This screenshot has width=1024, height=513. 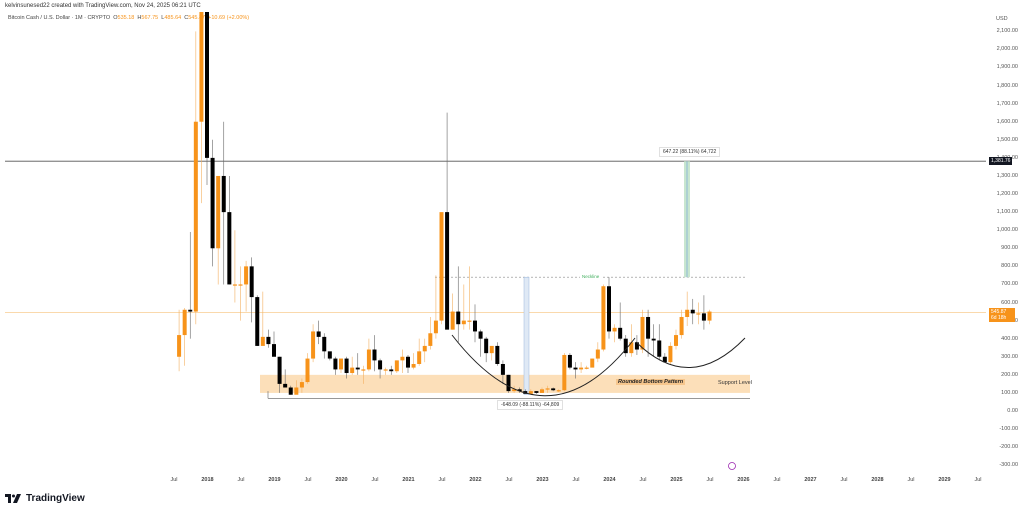 What do you see at coordinates (1008, 465) in the screenshot?
I see `price-tick-label: -300.00` at bounding box center [1008, 465].